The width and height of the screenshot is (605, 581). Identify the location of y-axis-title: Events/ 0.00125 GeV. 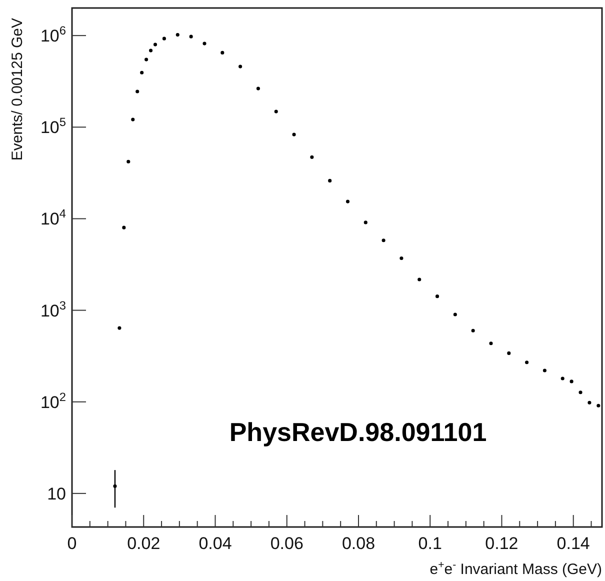
(17, 89).